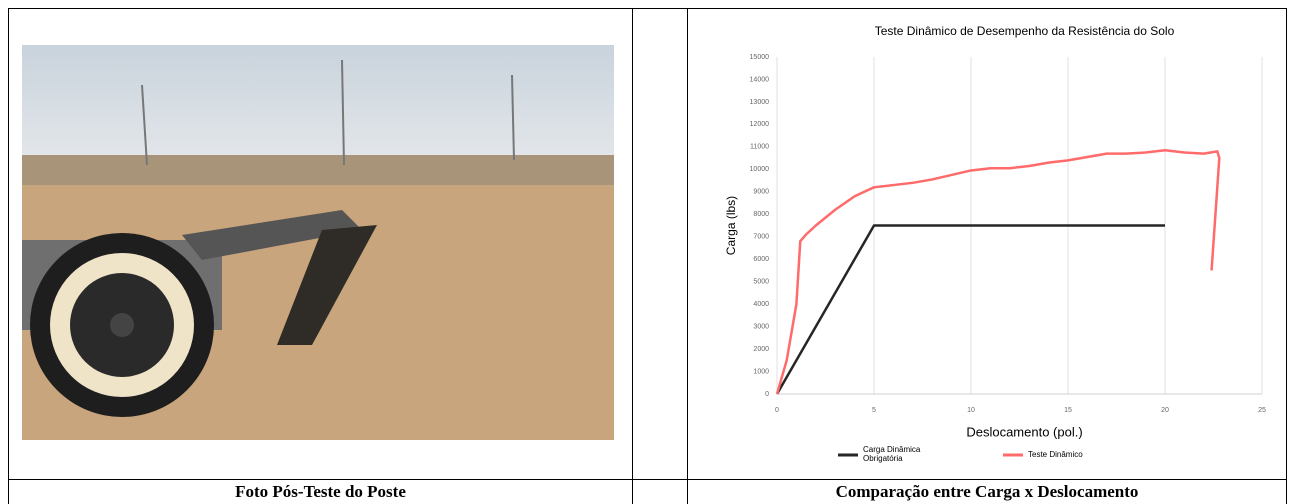 The image size is (1295, 504). I want to click on y-tick-label: 13000, so click(760, 102).